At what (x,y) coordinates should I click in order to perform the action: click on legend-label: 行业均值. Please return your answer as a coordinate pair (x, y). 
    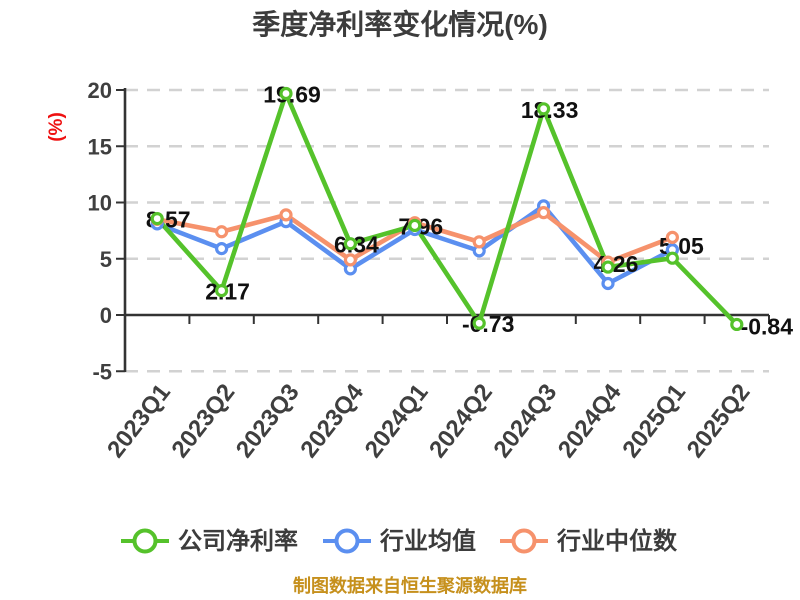
    Looking at the image, I should click on (427, 541).